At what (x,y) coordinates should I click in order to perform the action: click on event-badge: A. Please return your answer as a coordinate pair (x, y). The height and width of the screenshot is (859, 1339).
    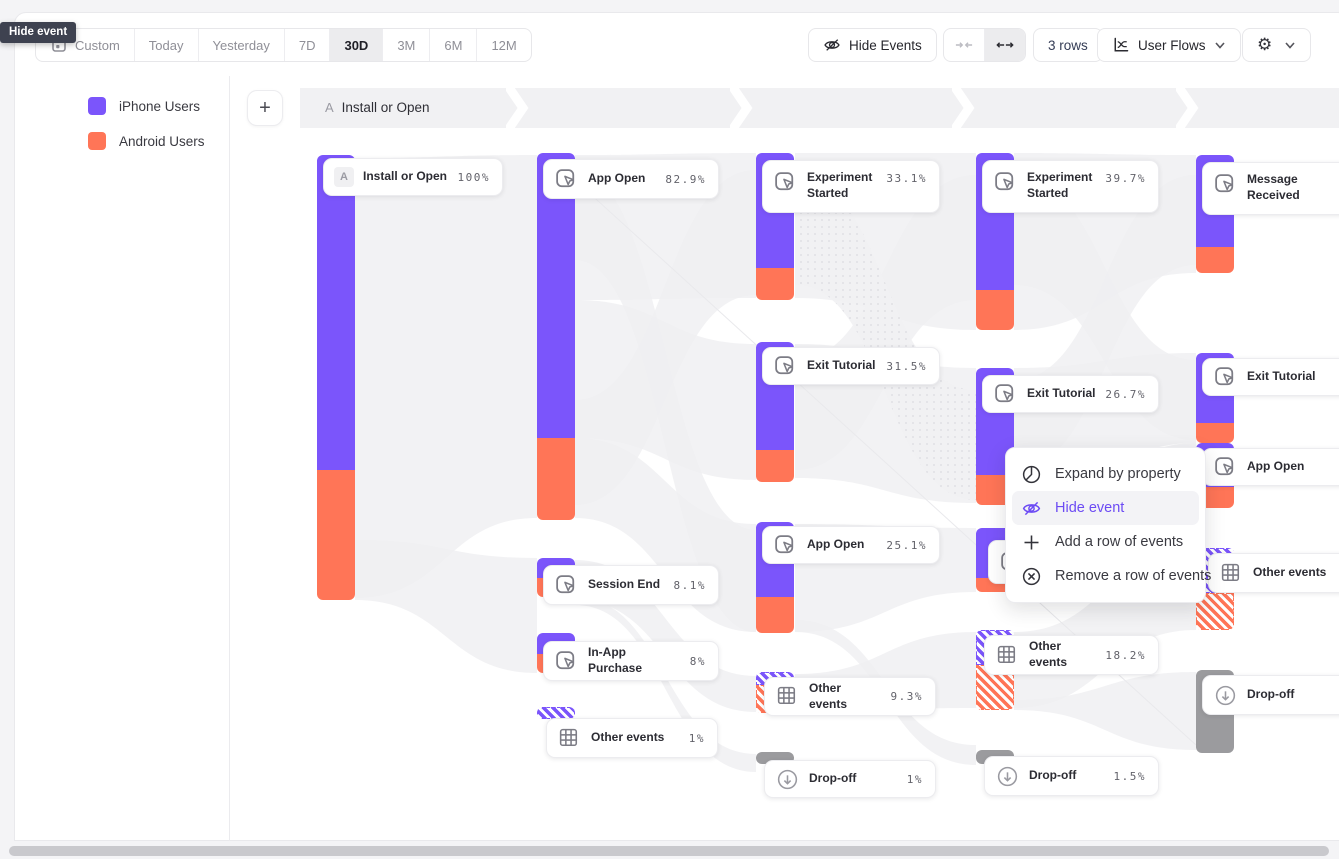
    Looking at the image, I should click on (344, 177).